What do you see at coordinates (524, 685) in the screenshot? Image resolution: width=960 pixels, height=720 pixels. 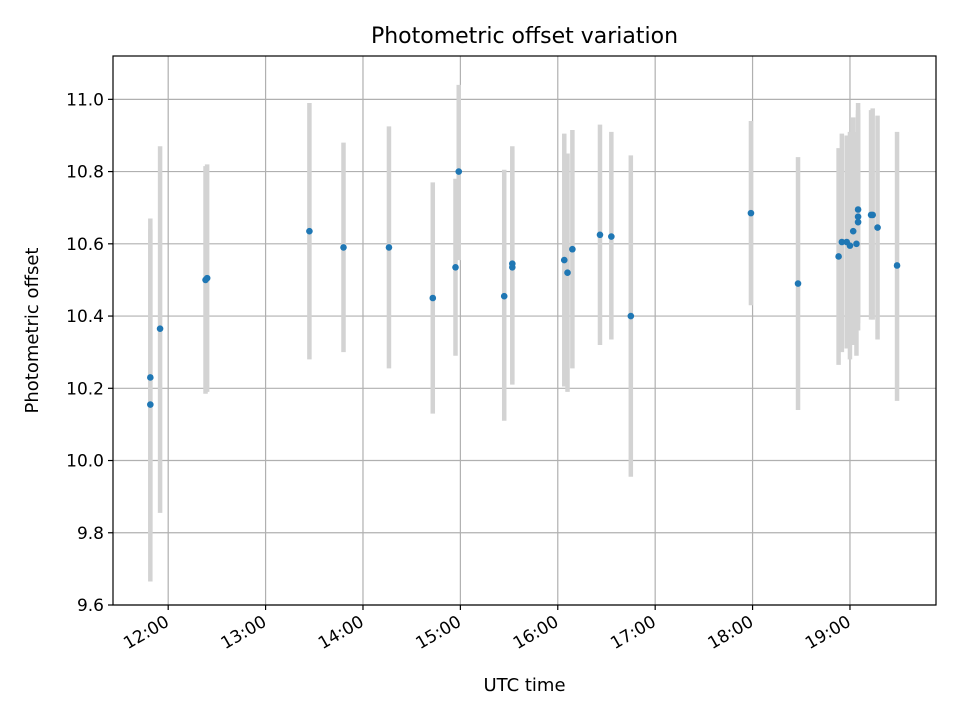 I see `x-axis-label: UTC time` at bounding box center [524, 685].